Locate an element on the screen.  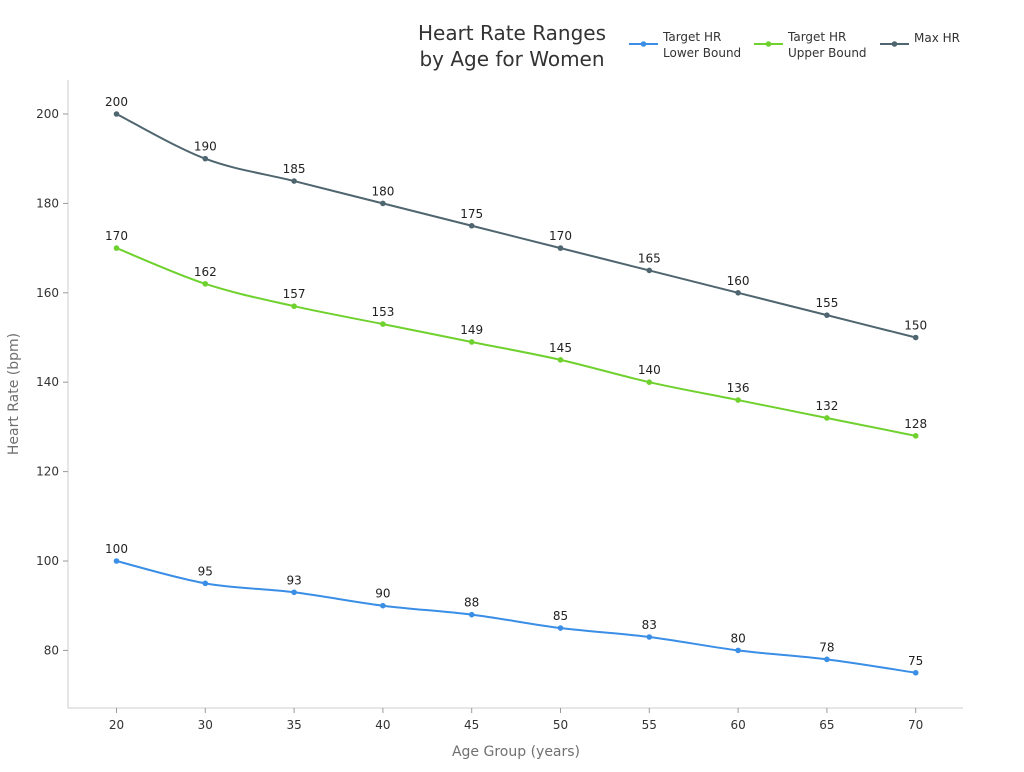
series-upper-data-label: 128 is located at coordinates (915, 424).